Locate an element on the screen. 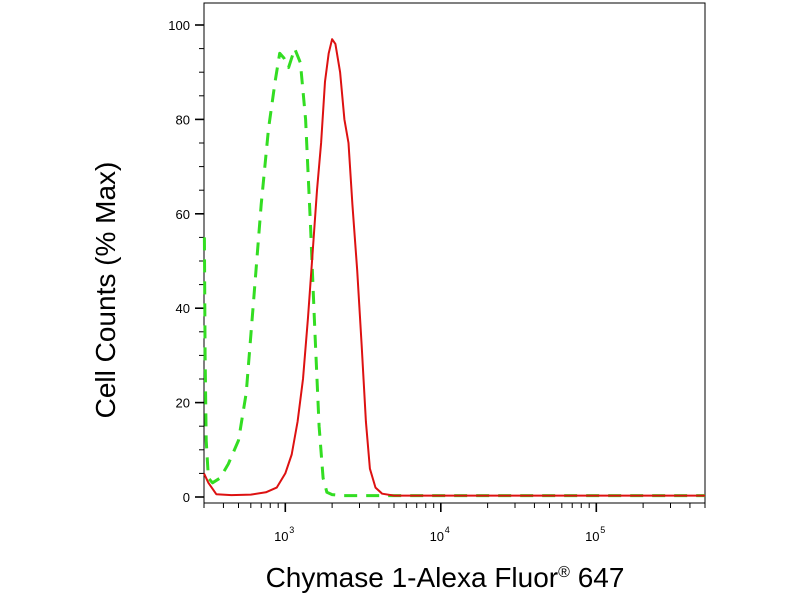 This screenshot has height=600, width=800. x-tick-label-exponent: 4 is located at coordinates (447, 530).